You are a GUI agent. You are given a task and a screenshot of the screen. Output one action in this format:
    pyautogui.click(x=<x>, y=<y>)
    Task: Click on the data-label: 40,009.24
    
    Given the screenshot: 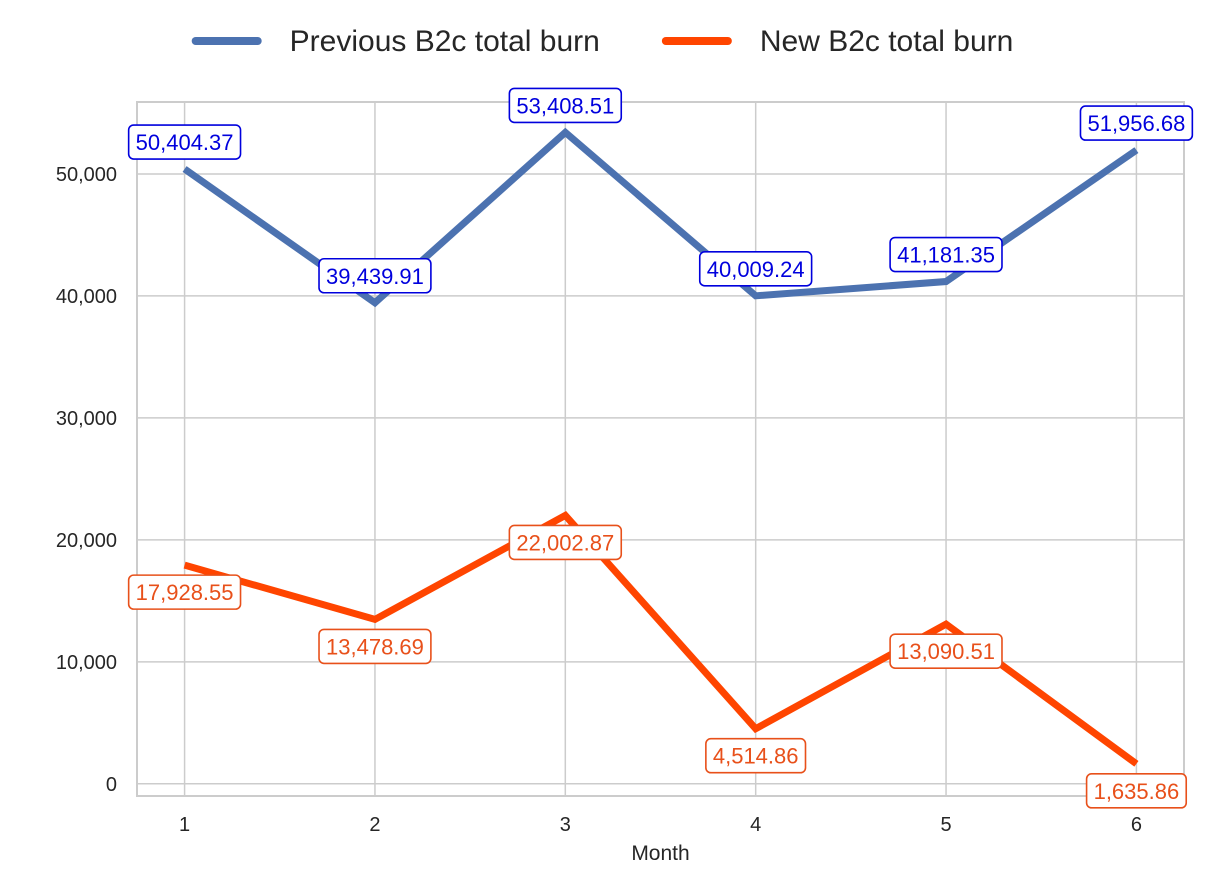 What is the action you would take?
    pyautogui.click(x=755, y=269)
    